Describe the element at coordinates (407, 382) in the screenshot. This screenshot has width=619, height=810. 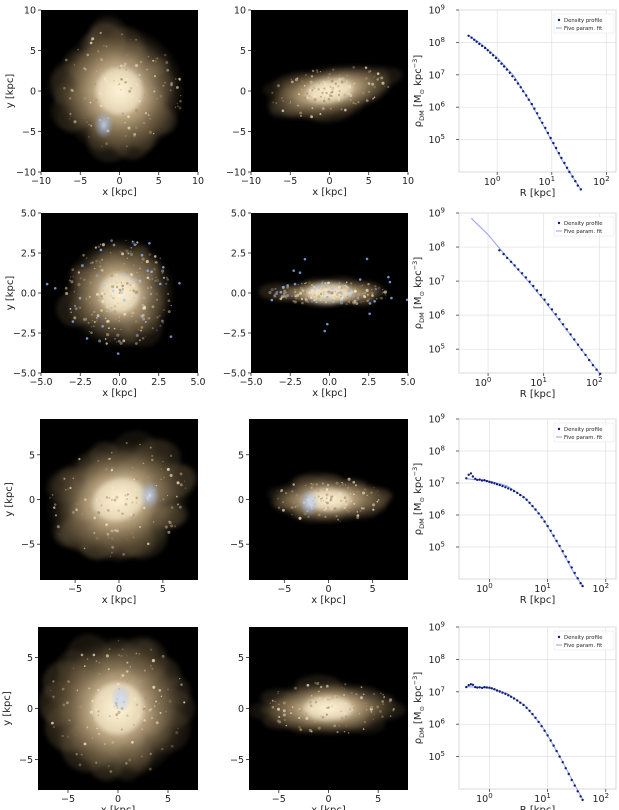
I see `x-tick-label: 5.0` at that location.